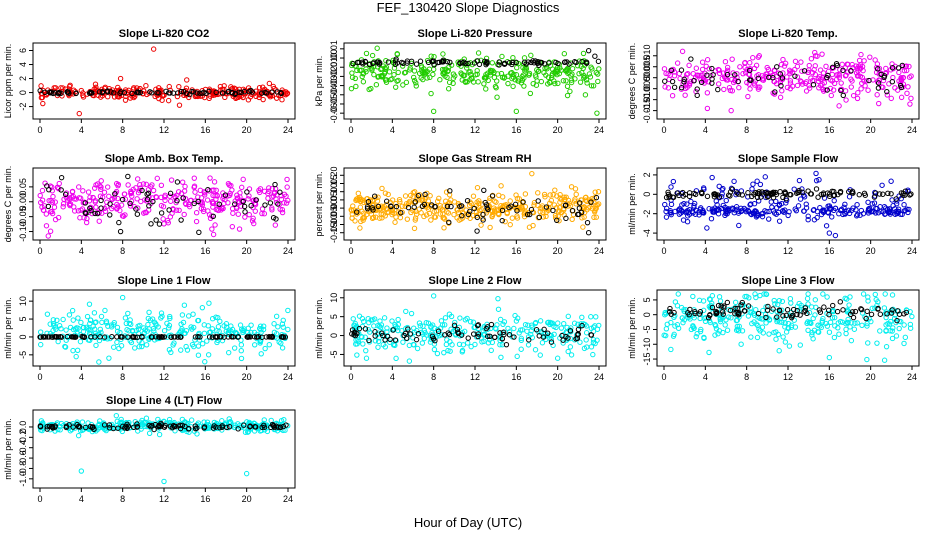 This screenshot has height=540, width=936. What do you see at coordinates (647, 89) in the screenshot?
I see `y-tick-label: -0.005` at bounding box center [647, 89].